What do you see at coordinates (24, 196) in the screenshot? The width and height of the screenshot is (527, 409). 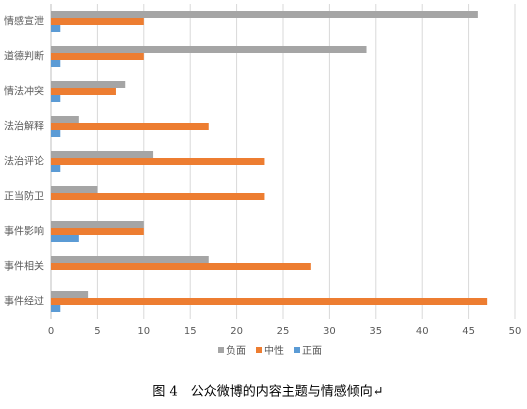 I see `y-tick-label: 正当防卫` at bounding box center [24, 196].